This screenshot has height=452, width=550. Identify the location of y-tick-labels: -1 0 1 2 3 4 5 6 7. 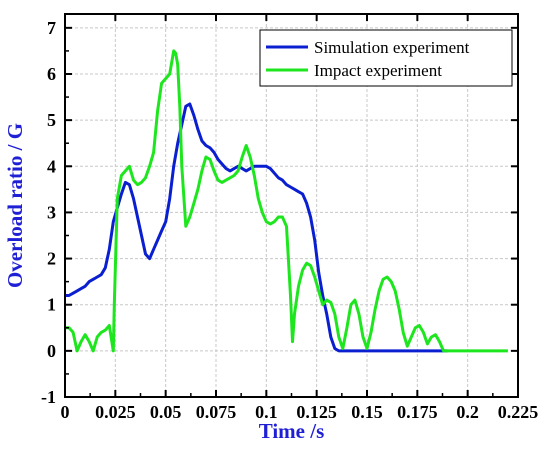
(48, 212).